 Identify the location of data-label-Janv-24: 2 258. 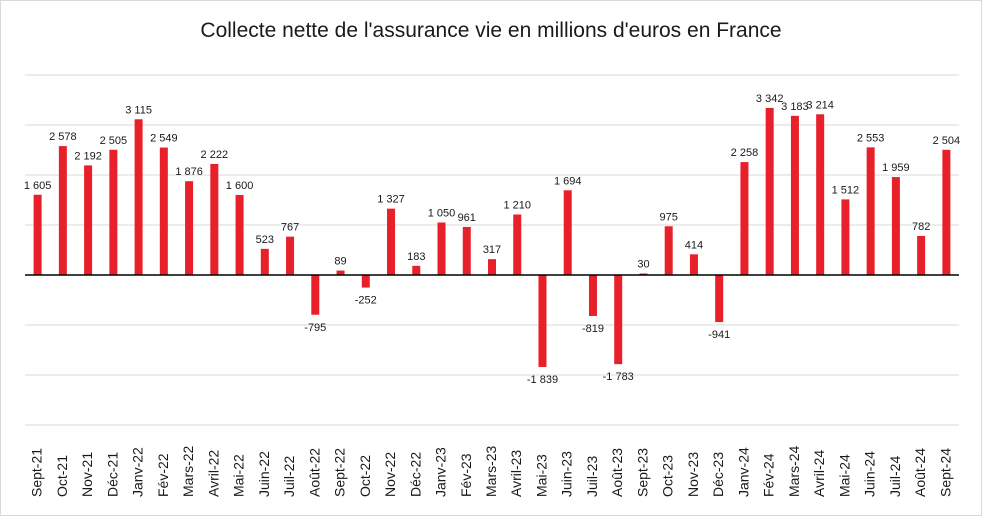
(745, 153).